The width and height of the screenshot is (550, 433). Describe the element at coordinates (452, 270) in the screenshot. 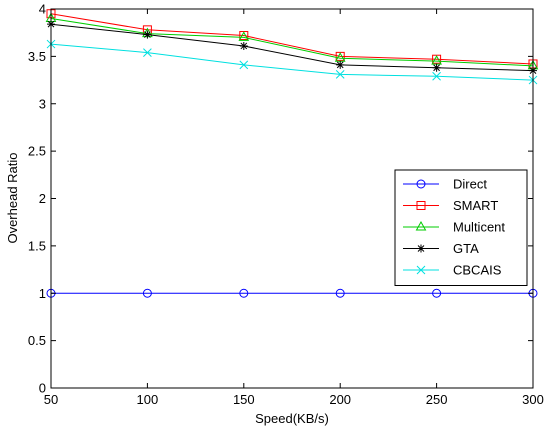

I see `legend-item-cbcais: CBCAIS` at that location.